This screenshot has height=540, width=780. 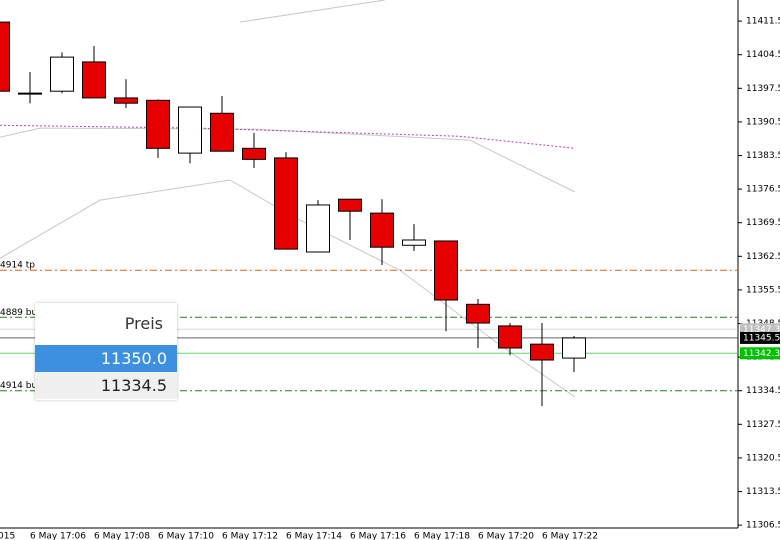 What do you see at coordinates (106, 358) in the screenshot?
I see `popup-item: 11350.0` at bounding box center [106, 358].